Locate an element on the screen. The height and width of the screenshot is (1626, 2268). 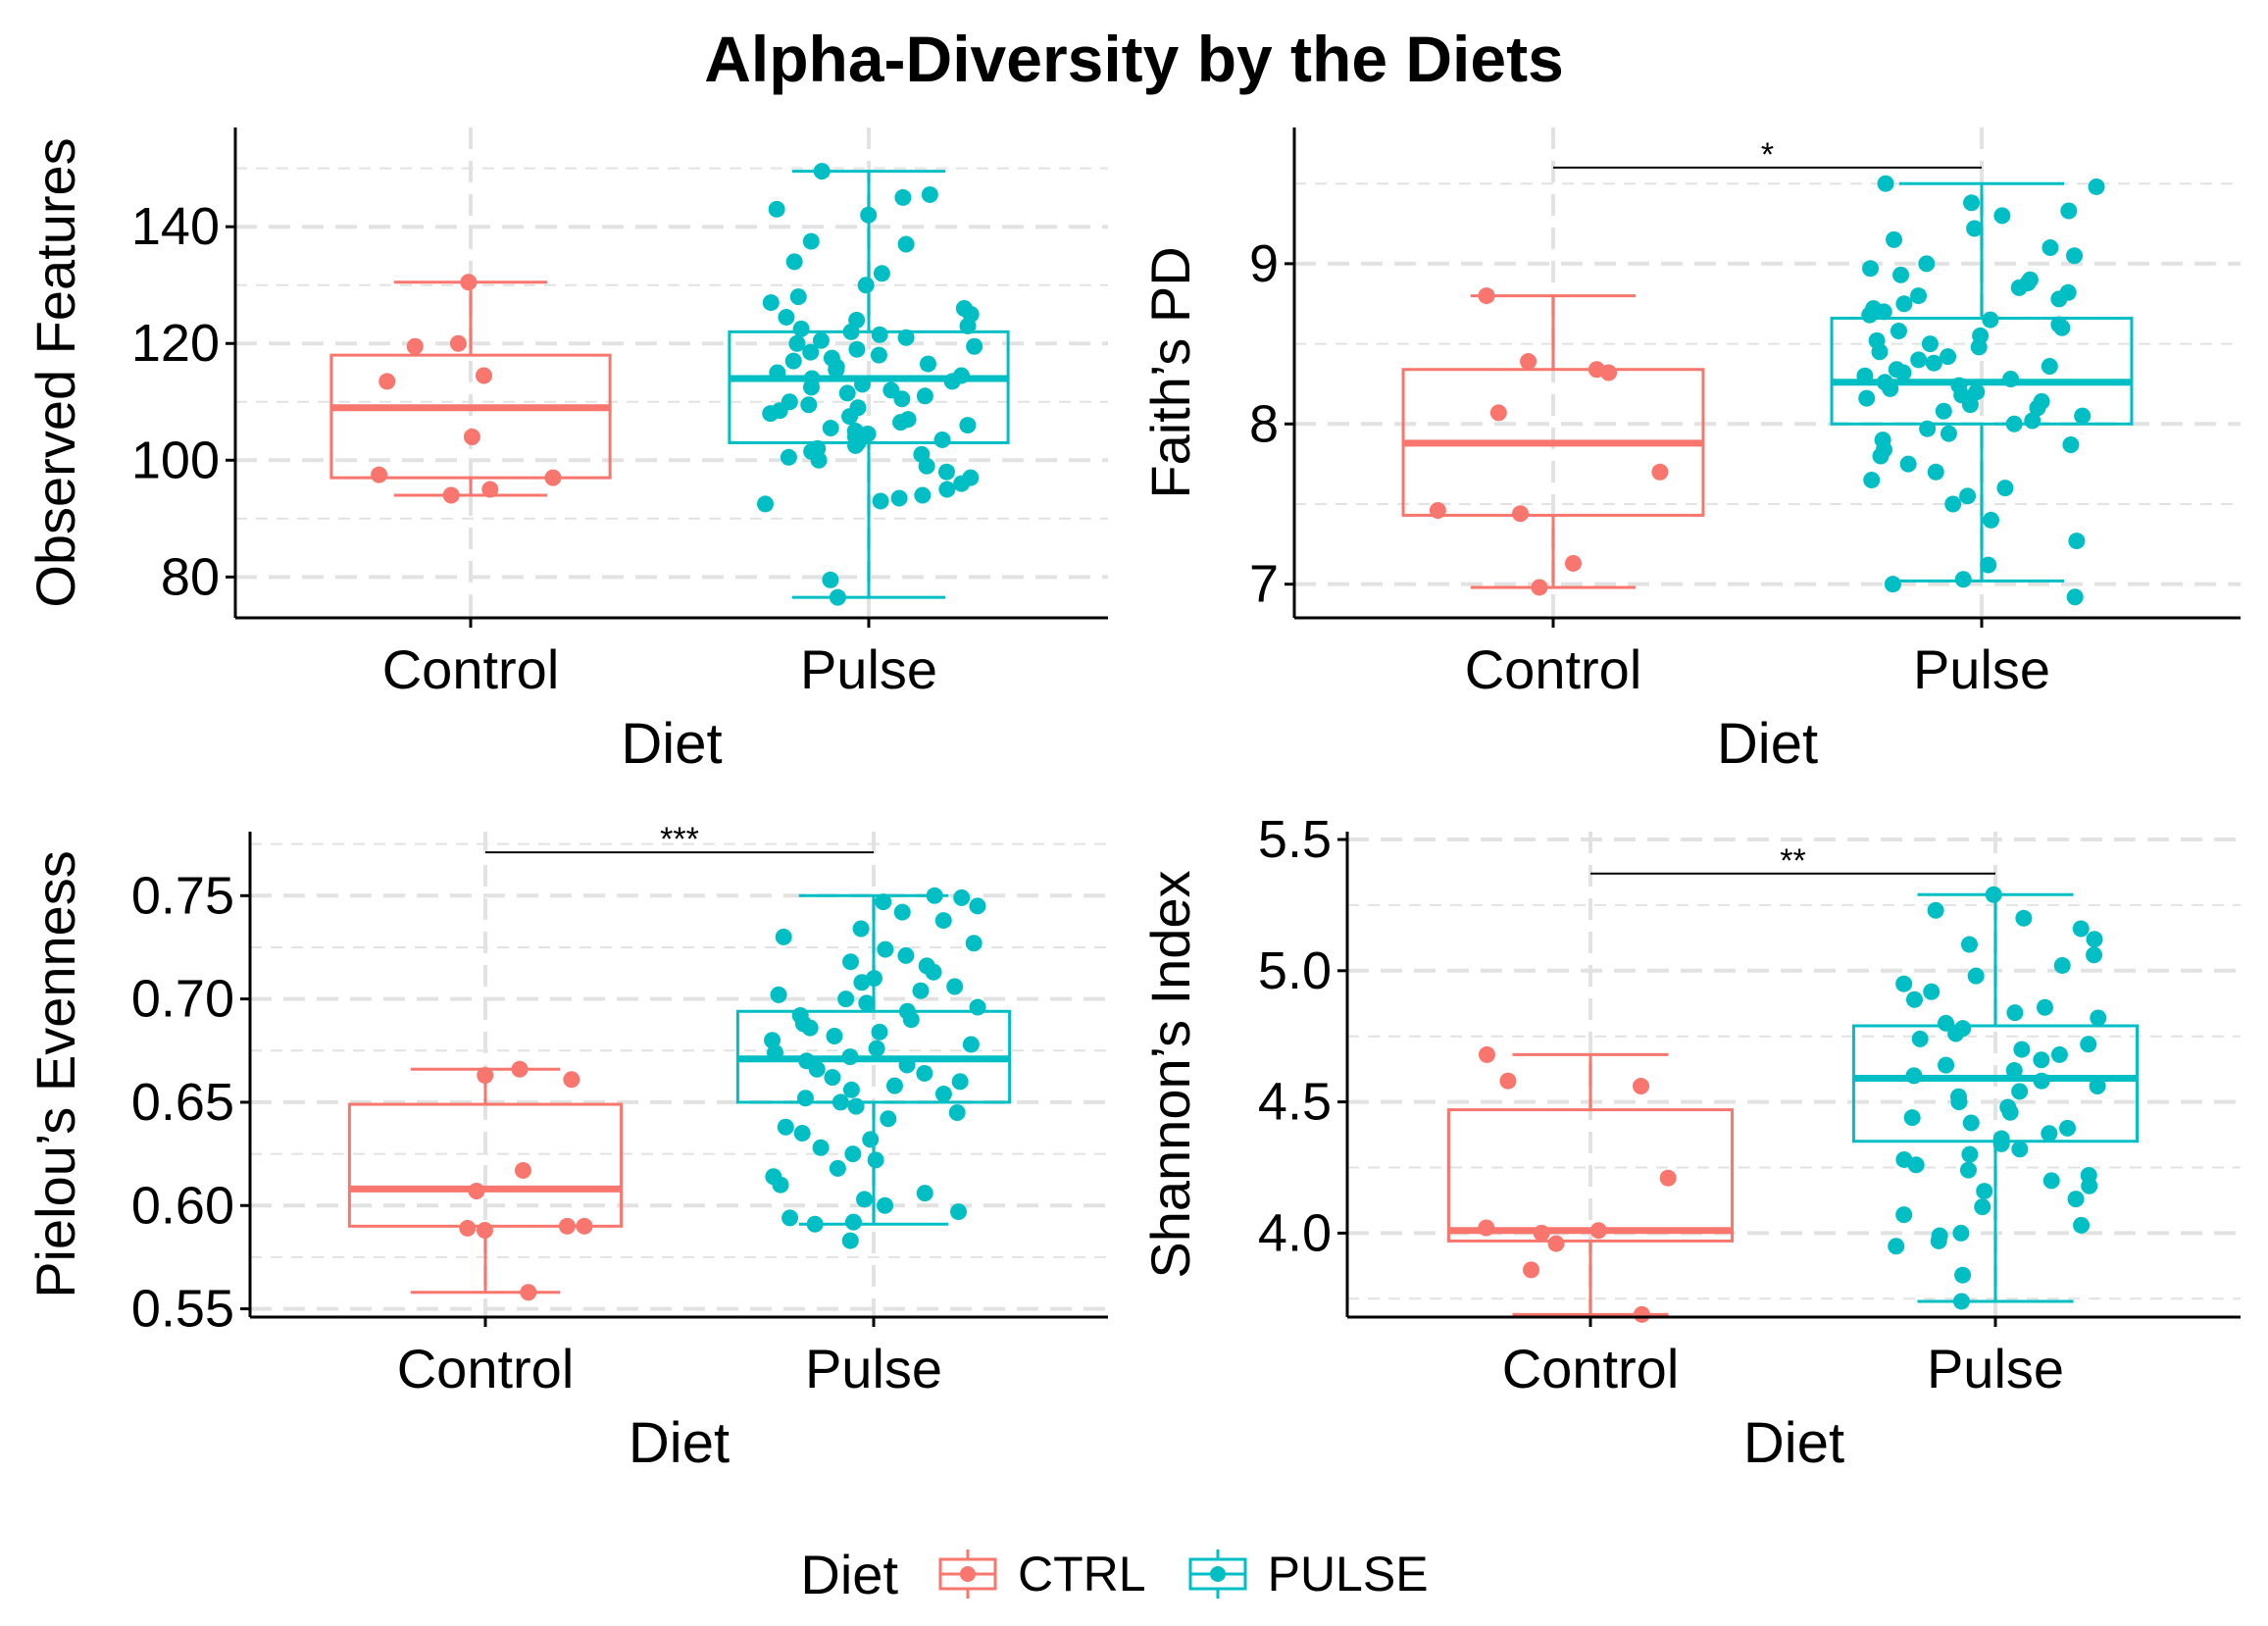
pielou-x-tick-label: Pulse is located at coordinates (873, 1368).